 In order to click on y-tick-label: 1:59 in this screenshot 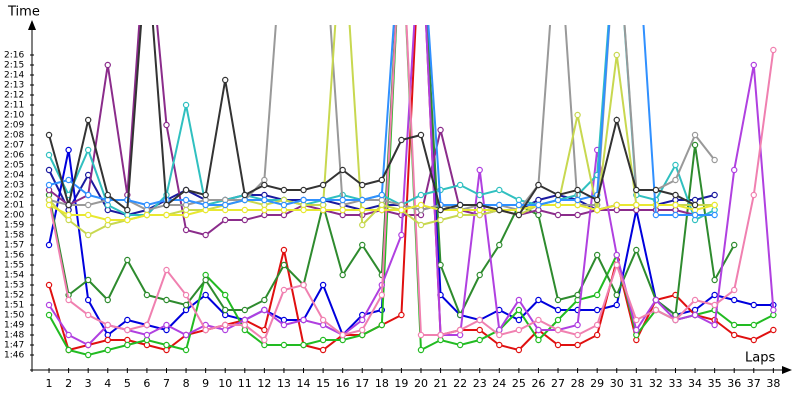, I will do `click(14, 226)`.